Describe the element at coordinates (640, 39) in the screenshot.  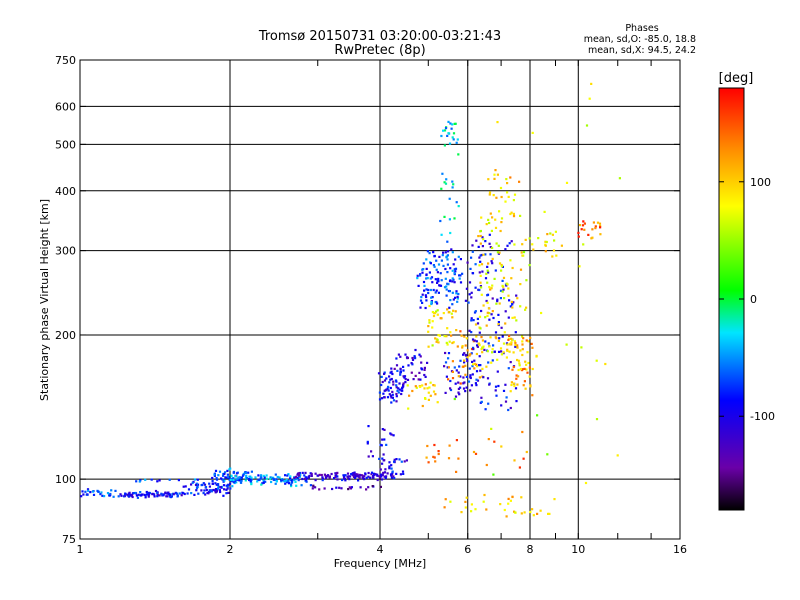
I see `phases-o-stats: mean, sd,O: -85.0, 18.8` at that location.